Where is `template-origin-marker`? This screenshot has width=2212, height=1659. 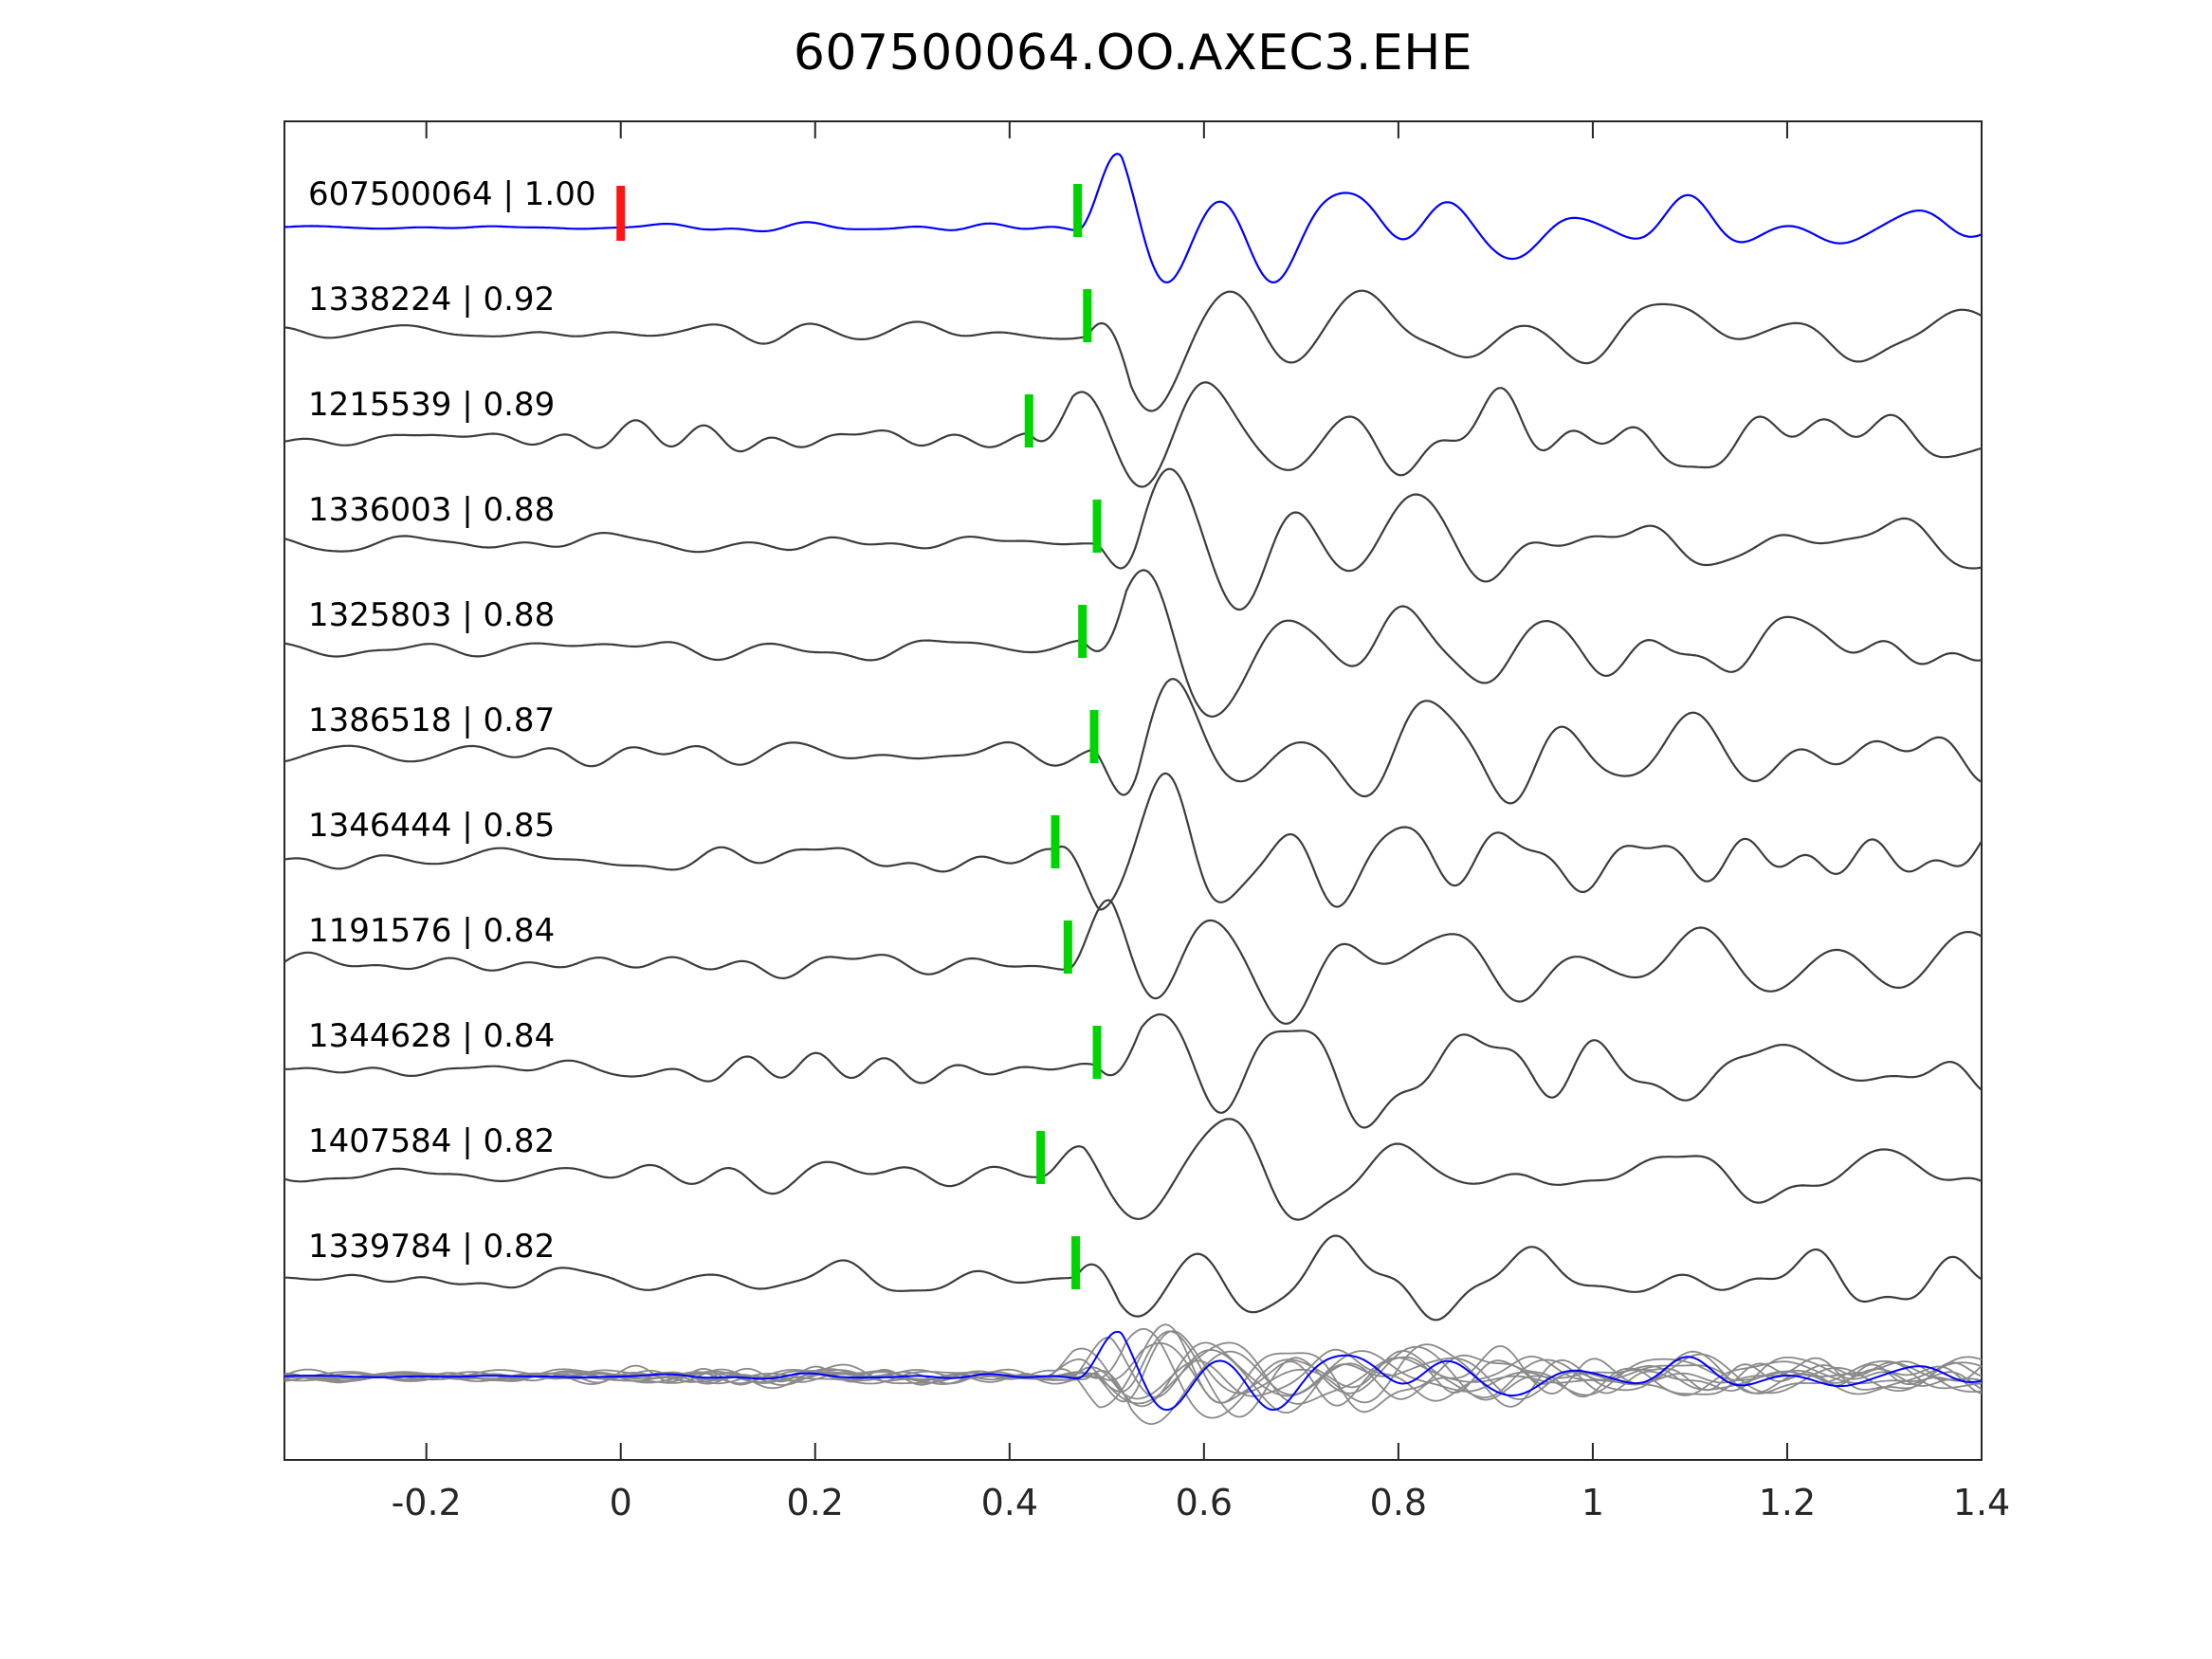 template-origin-marker is located at coordinates (621, 213).